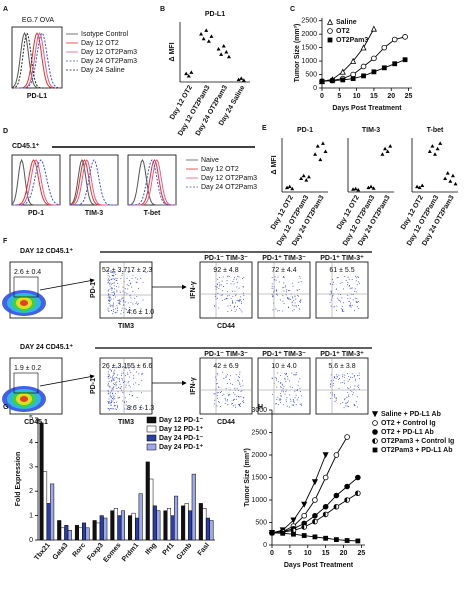  Describe the element at coordinates (322, 96) in the screenshot. I see `x-tick-label: 0` at that location.